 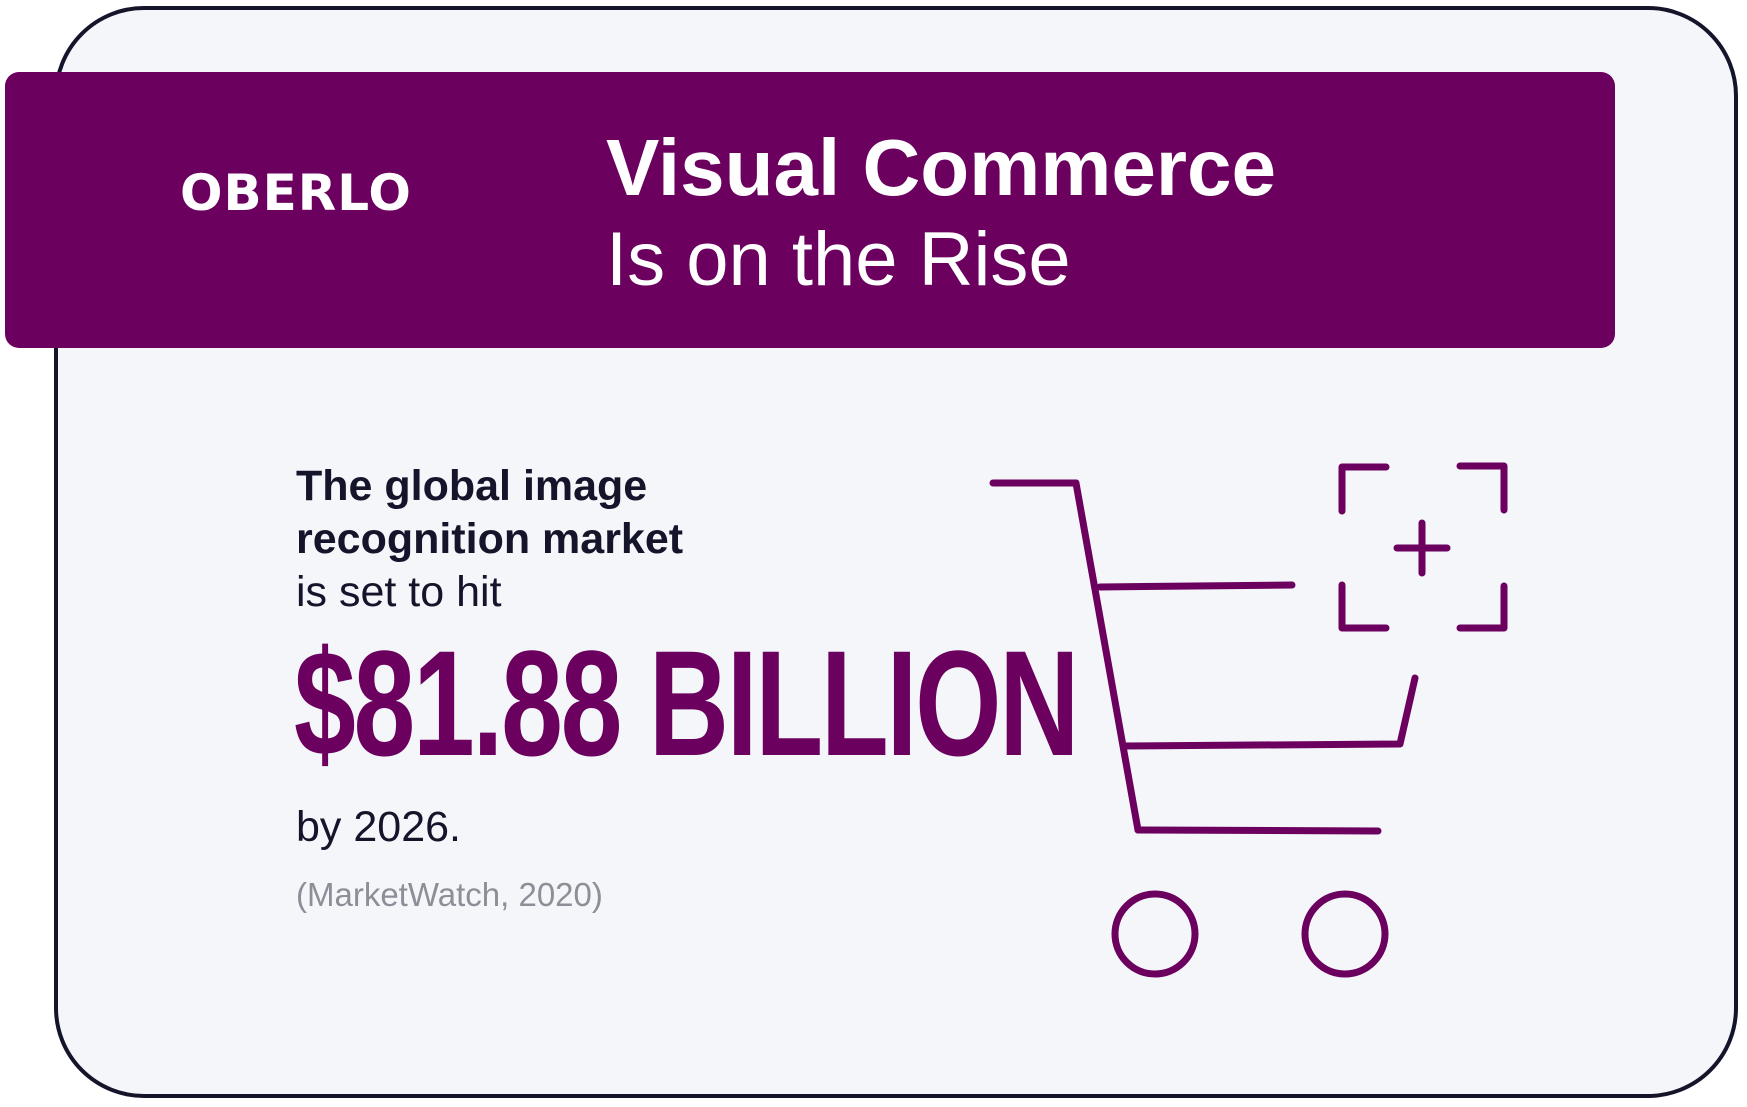 I want to click on scan-corner-top-right, so click(x=1482, y=488).